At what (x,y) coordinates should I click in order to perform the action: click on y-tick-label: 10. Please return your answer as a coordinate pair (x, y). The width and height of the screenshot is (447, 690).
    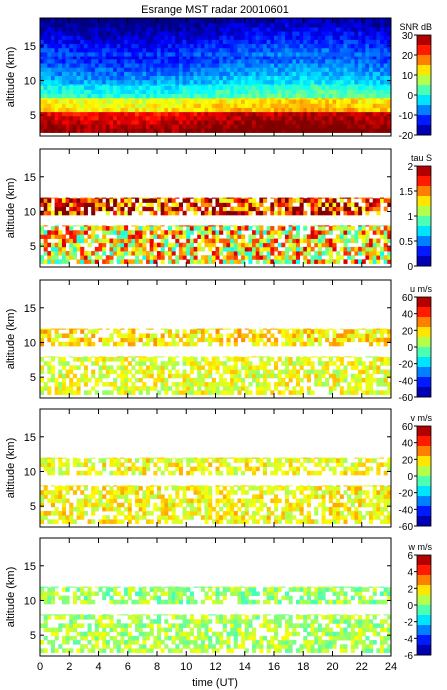
    Looking at the image, I should click on (30, 212).